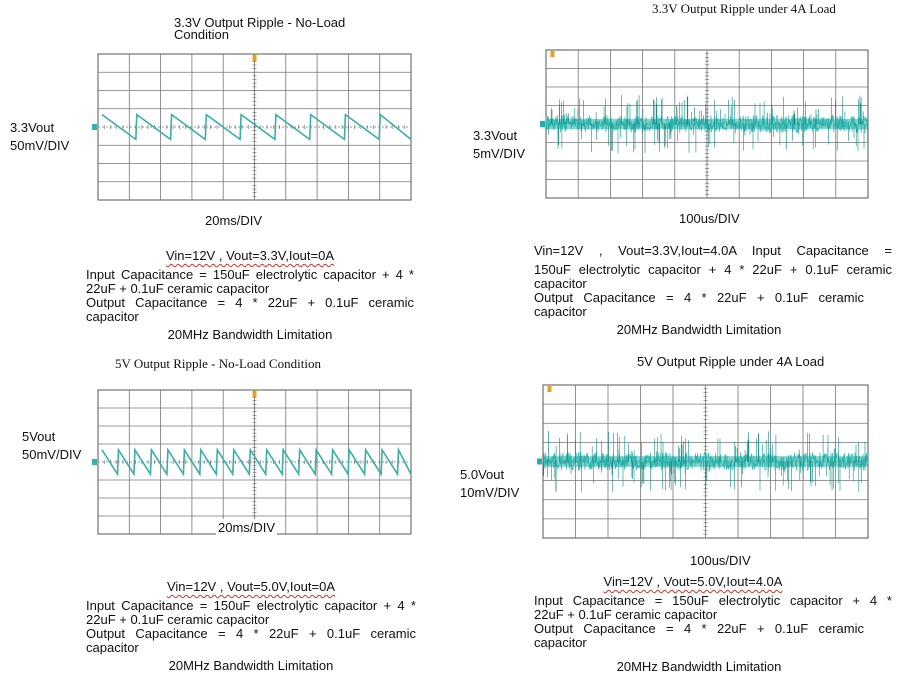 This screenshot has width=907, height=695. I want to click on chart-3-scope, so click(252, 462).